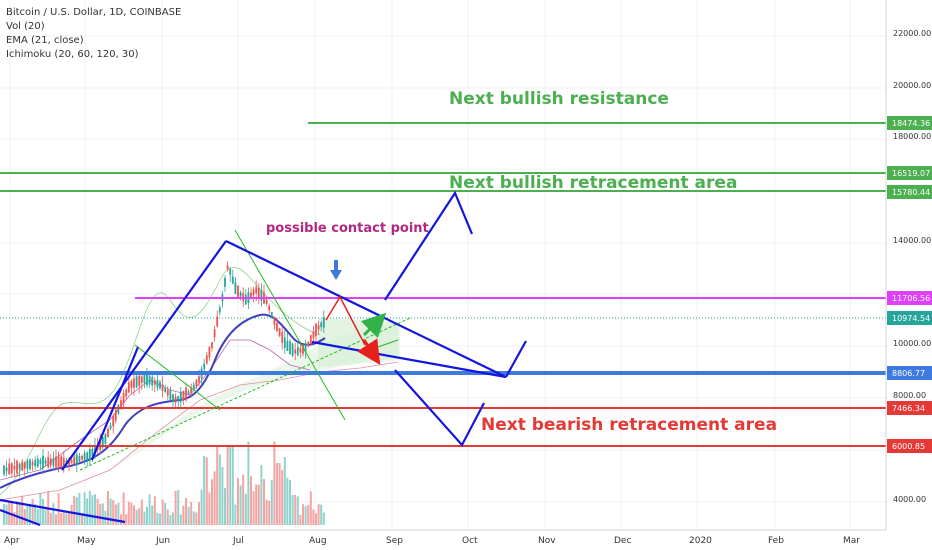 The width and height of the screenshot is (932, 550). I want to click on legend-symbol: Bitcoin / U.S. Dollar, 1D, COINBASE, so click(94, 12).